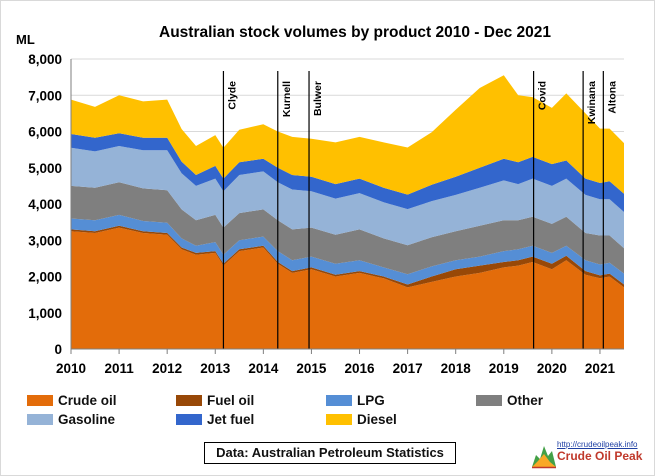 The height and width of the screenshot is (476, 655). I want to click on x-tick-label: 2019, so click(504, 368).